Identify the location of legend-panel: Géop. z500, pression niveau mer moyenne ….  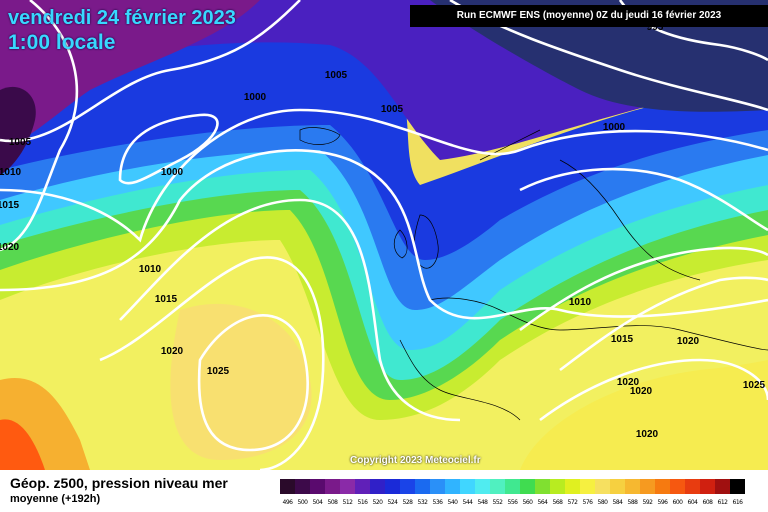
(384, 491).